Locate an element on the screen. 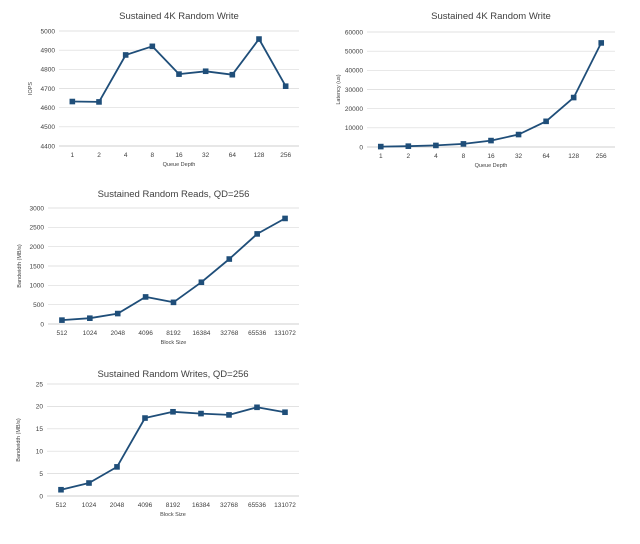  y-tick-label: 4700 is located at coordinates (48, 89).